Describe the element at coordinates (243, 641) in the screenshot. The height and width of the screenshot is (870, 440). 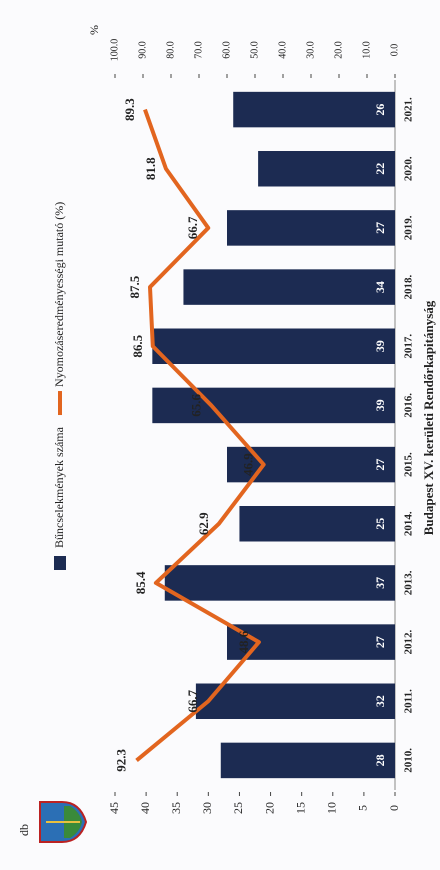
I see `line-value-label: 48.6` at that location.